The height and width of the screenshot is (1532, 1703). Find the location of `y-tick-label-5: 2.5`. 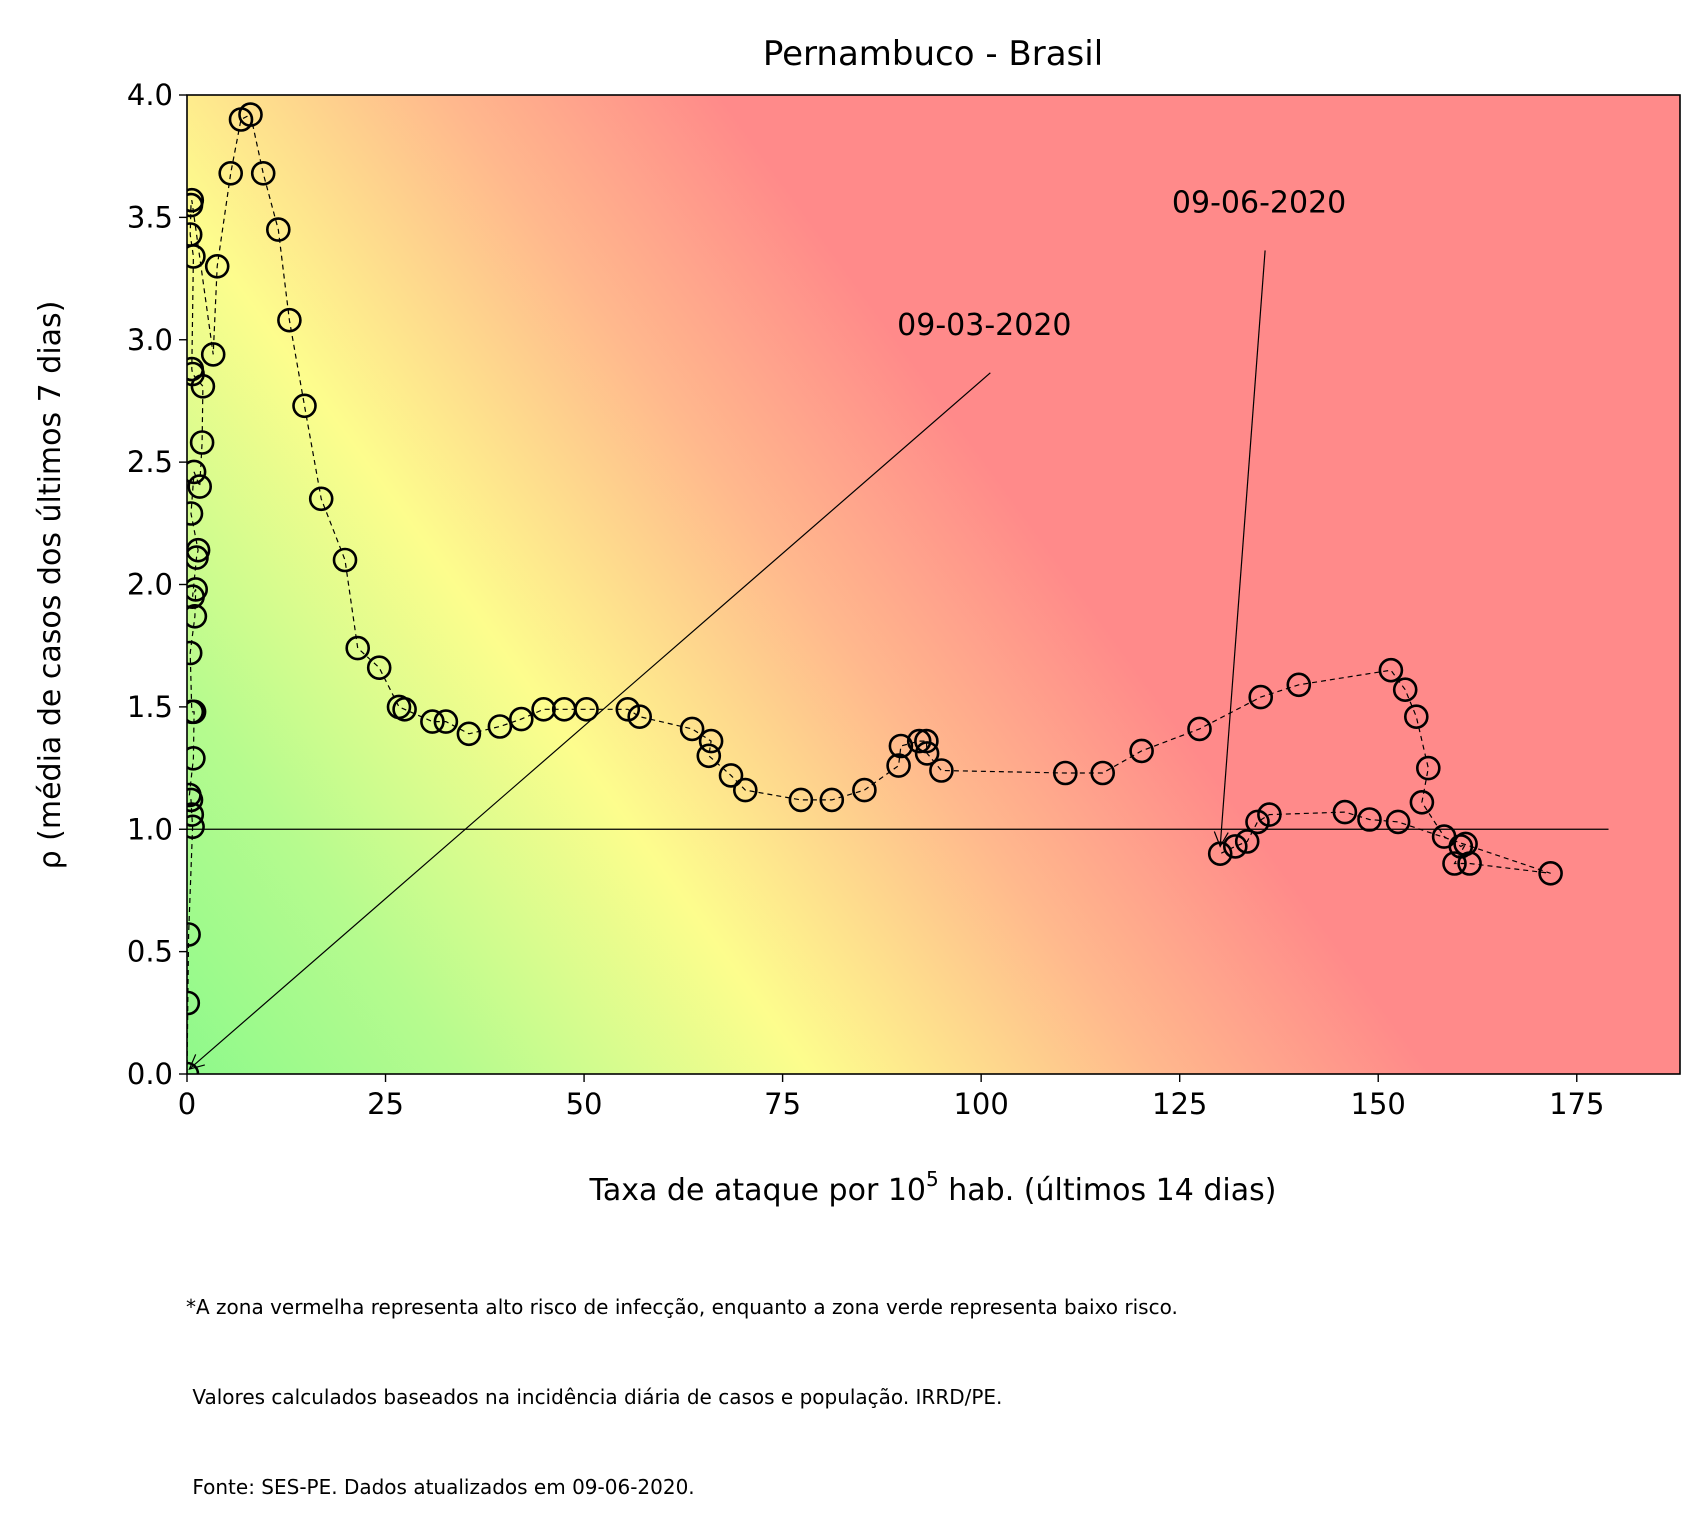

y-tick-label-5: 2.5 is located at coordinates (150, 462).